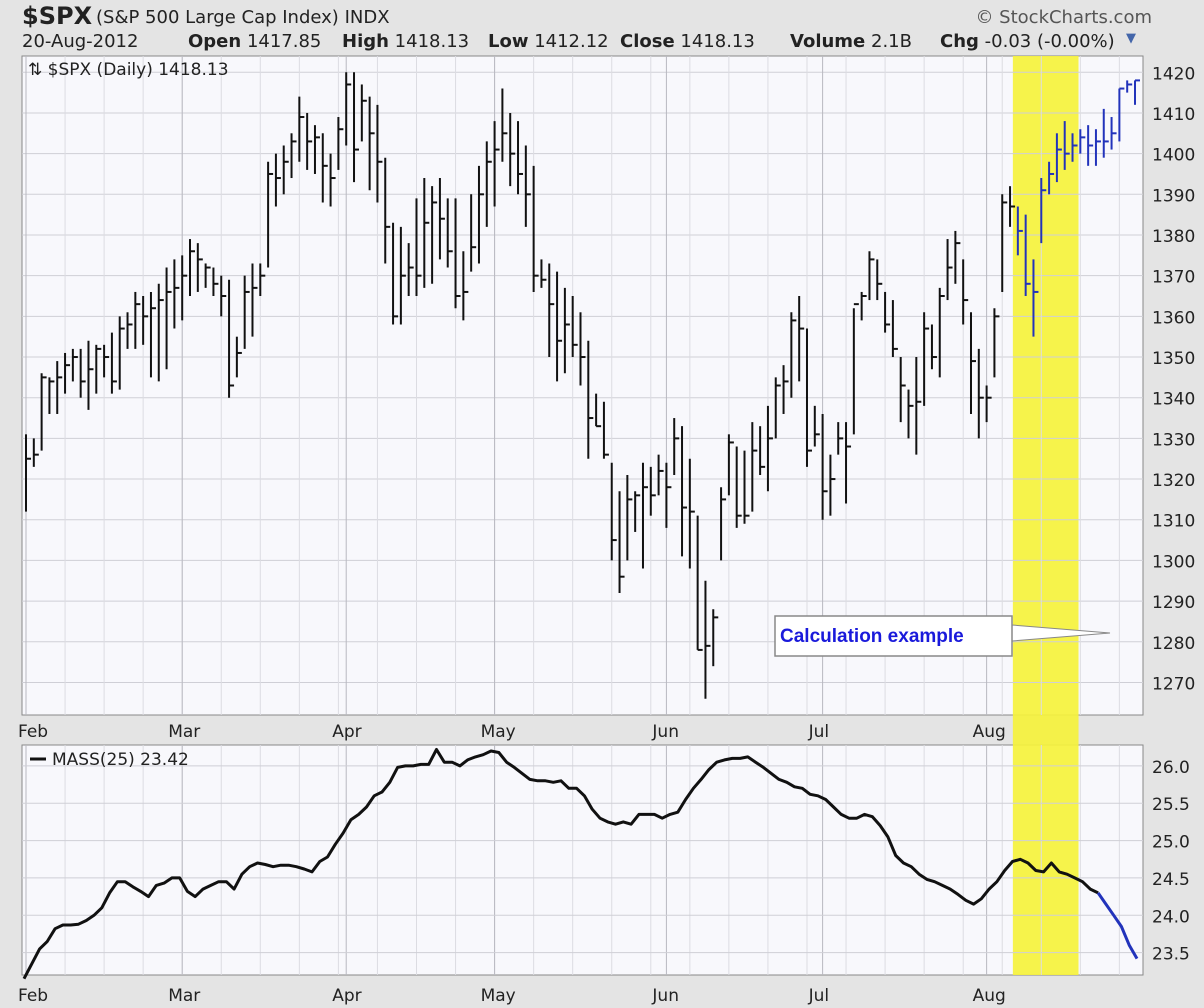 Image resolution: width=1204 pixels, height=1008 pixels. I want to click on open-value: 1417.85, so click(284, 41).